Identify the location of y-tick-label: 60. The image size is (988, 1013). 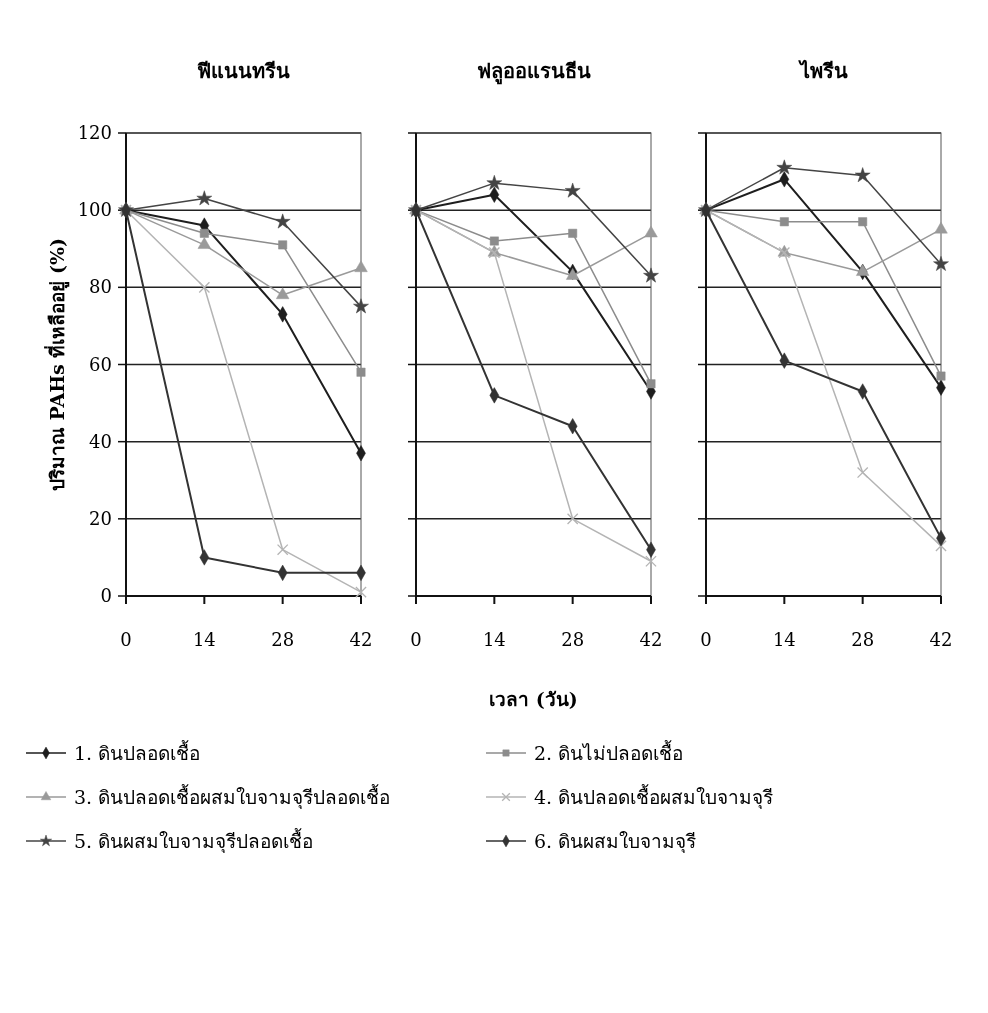
(100, 364).